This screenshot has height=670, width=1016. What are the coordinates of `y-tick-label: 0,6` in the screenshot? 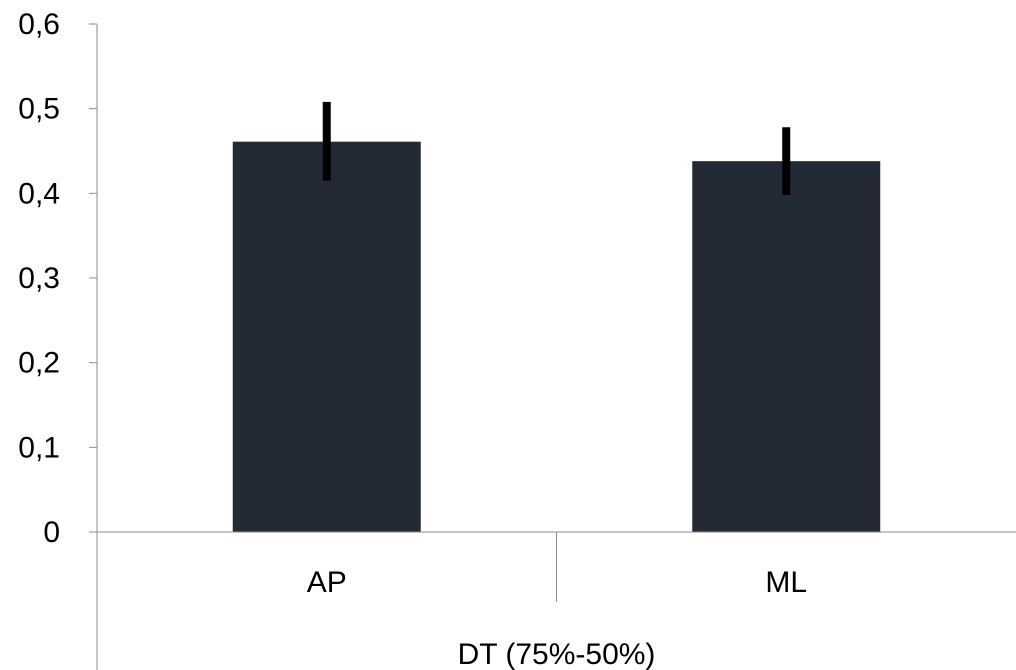 It's located at (39, 24).